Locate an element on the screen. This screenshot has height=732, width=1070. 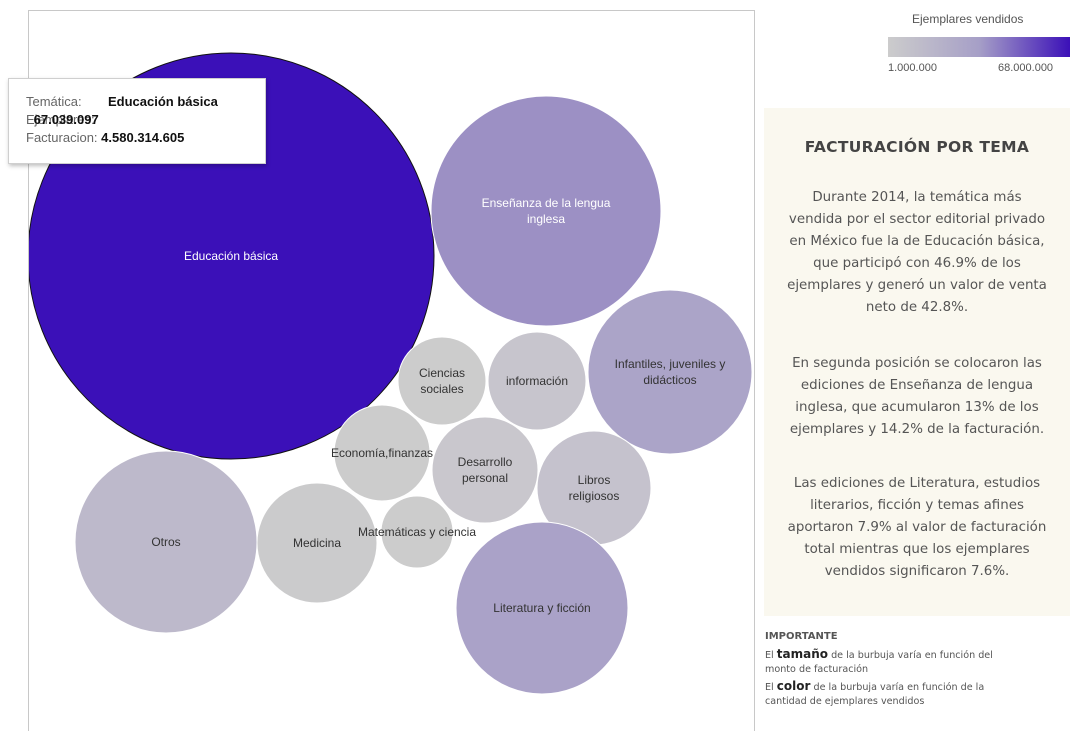
bubble-infantiles-juveniles-y-didácticos is located at coordinates (670, 372).